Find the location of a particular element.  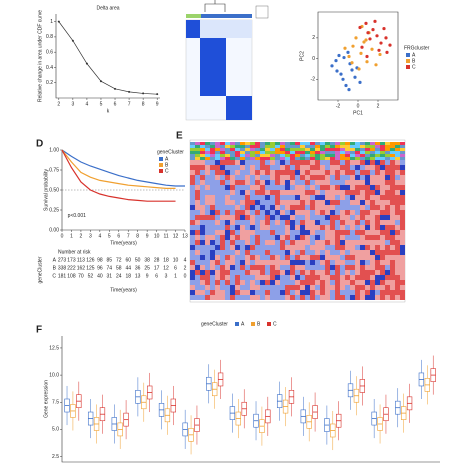

legend-label: C is located at coordinates (167, 171).